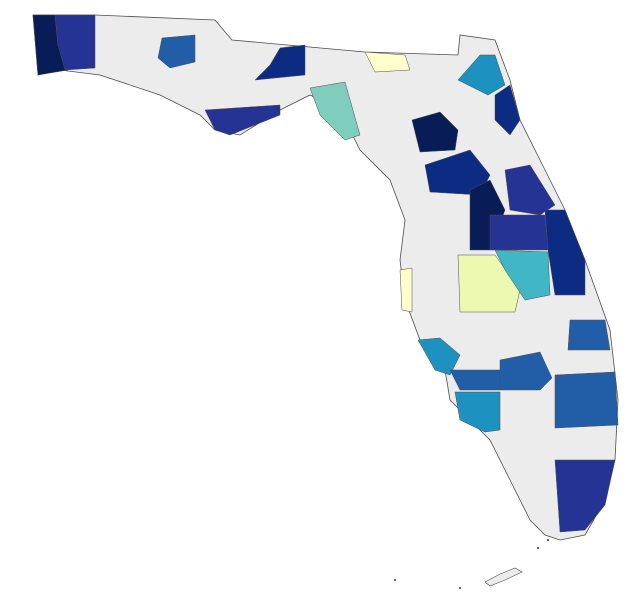  Describe the element at coordinates (471, 564) in the screenshot. I see `keys` at that location.